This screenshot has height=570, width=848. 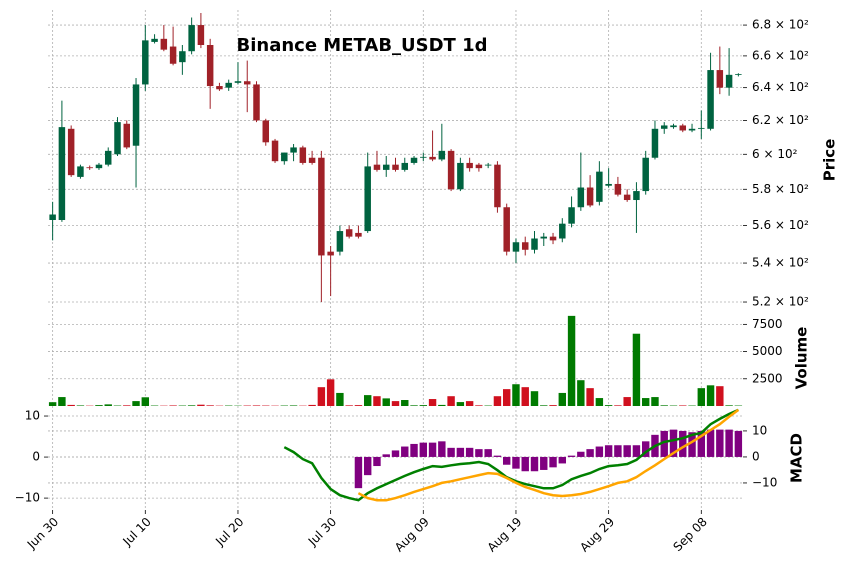 I want to click on volume-axis-label: Volume, so click(x=802, y=358).